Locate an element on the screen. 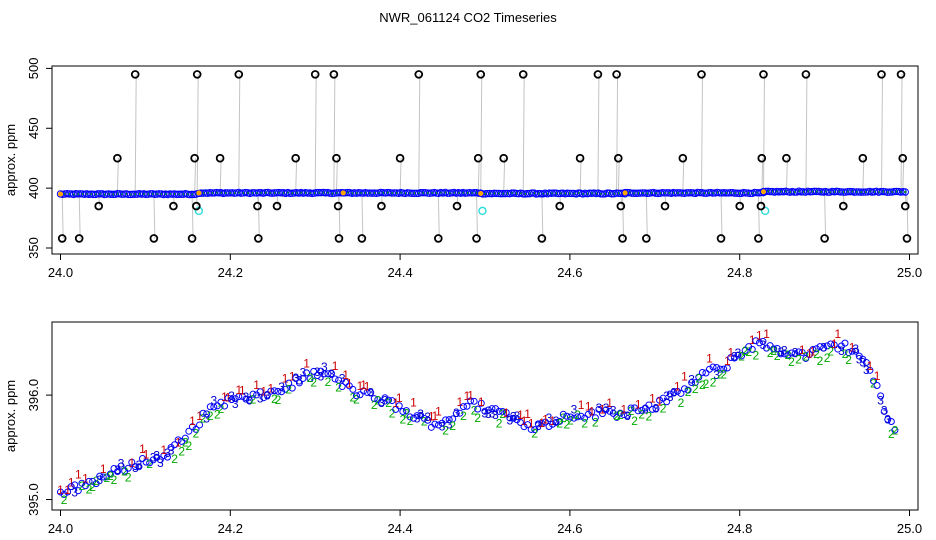 The height and width of the screenshot is (540, 936). cyan-point is located at coordinates (482, 211).